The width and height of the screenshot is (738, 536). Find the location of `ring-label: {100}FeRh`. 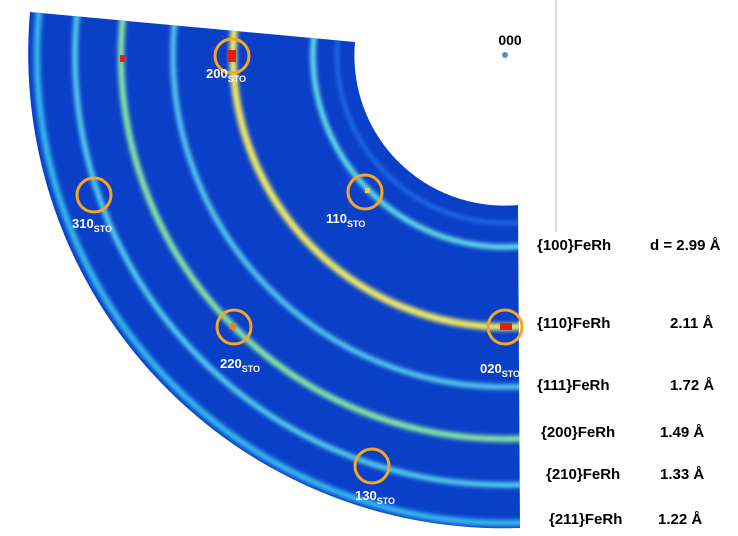

ring-label: {100}FeRh is located at coordinates (574, 245).